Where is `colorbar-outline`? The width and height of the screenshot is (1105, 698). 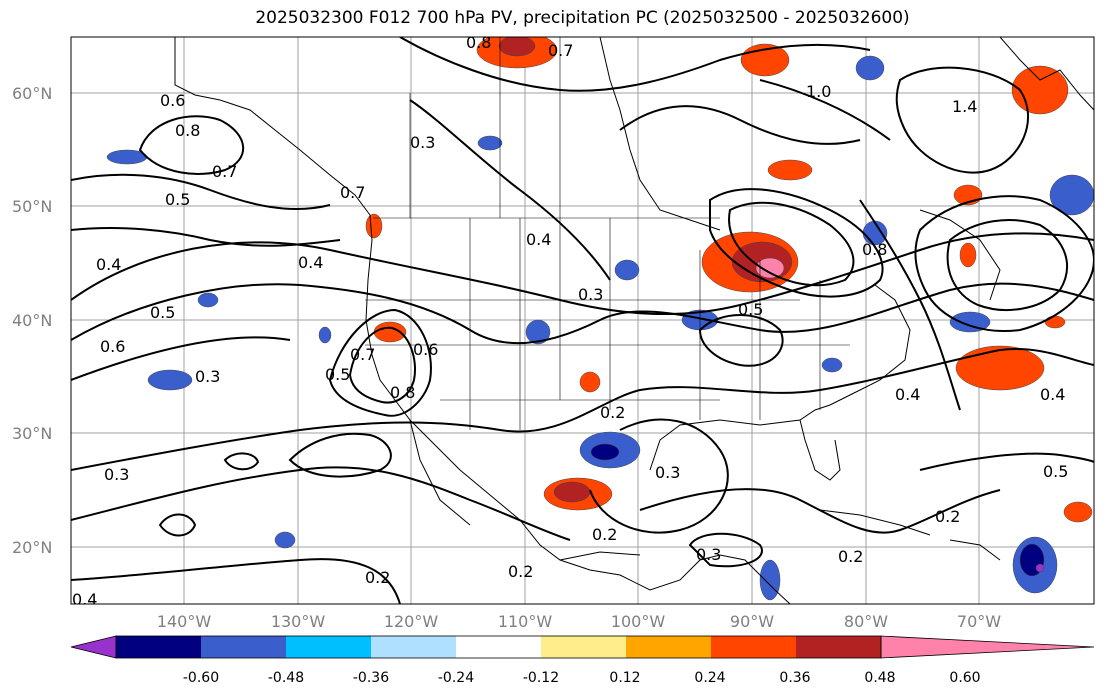
colorbar-outline is located at coordinates (498, 647).